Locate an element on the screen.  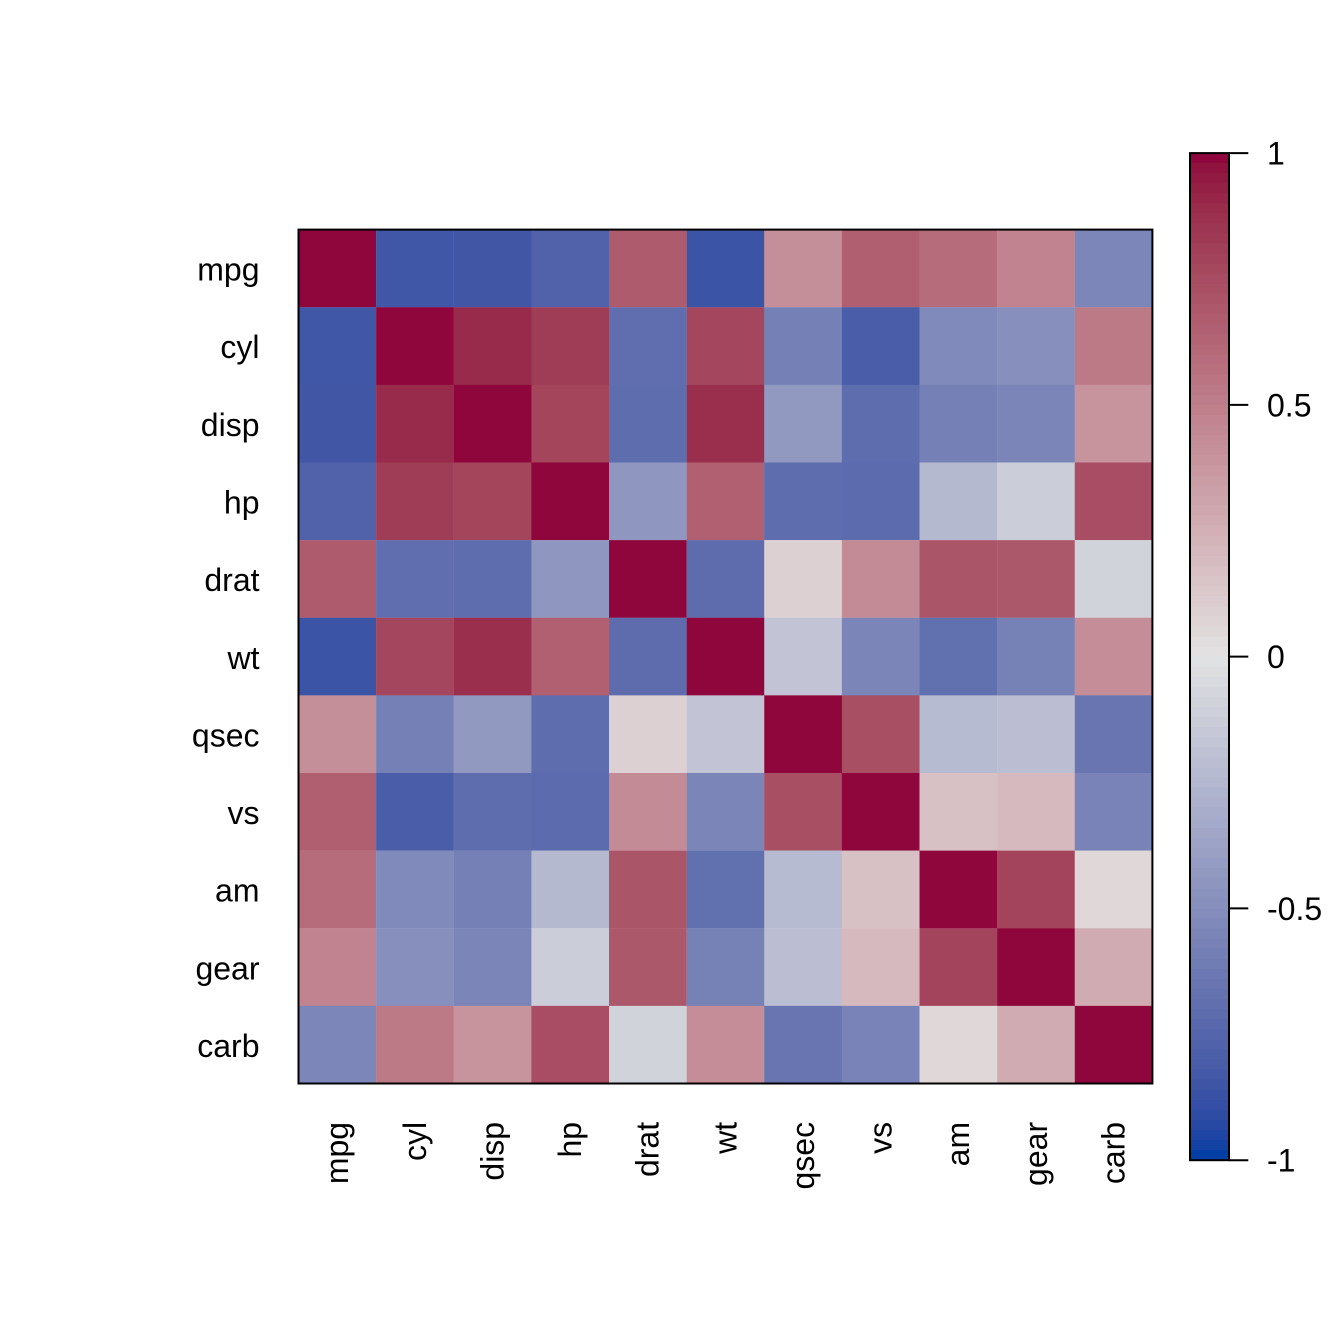
svg-text: 0 is located at coordinates (1276, 657).